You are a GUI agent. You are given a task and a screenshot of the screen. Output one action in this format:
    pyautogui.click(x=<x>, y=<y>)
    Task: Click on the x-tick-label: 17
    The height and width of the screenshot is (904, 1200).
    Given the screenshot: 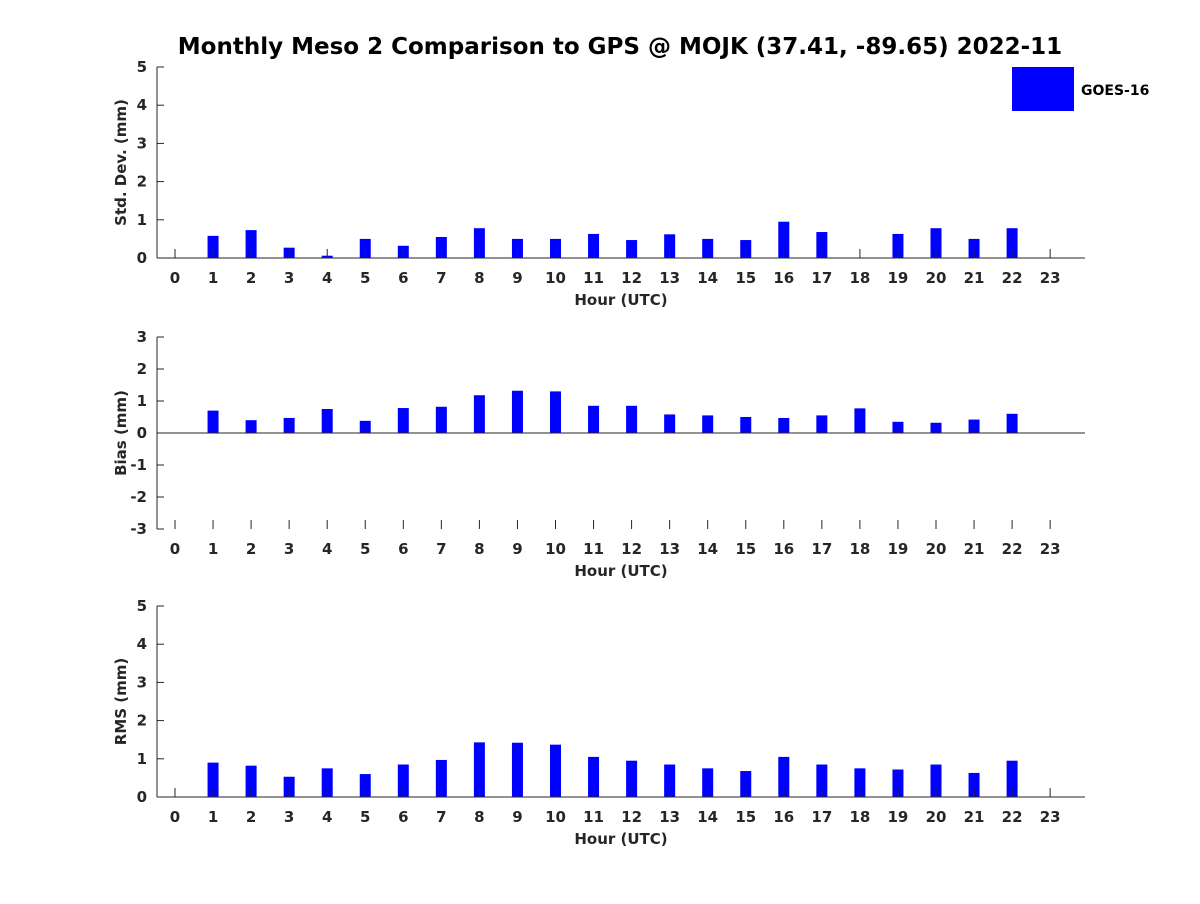 What is the action you would take?
    pyautogui.click(x=821, y=278)
    